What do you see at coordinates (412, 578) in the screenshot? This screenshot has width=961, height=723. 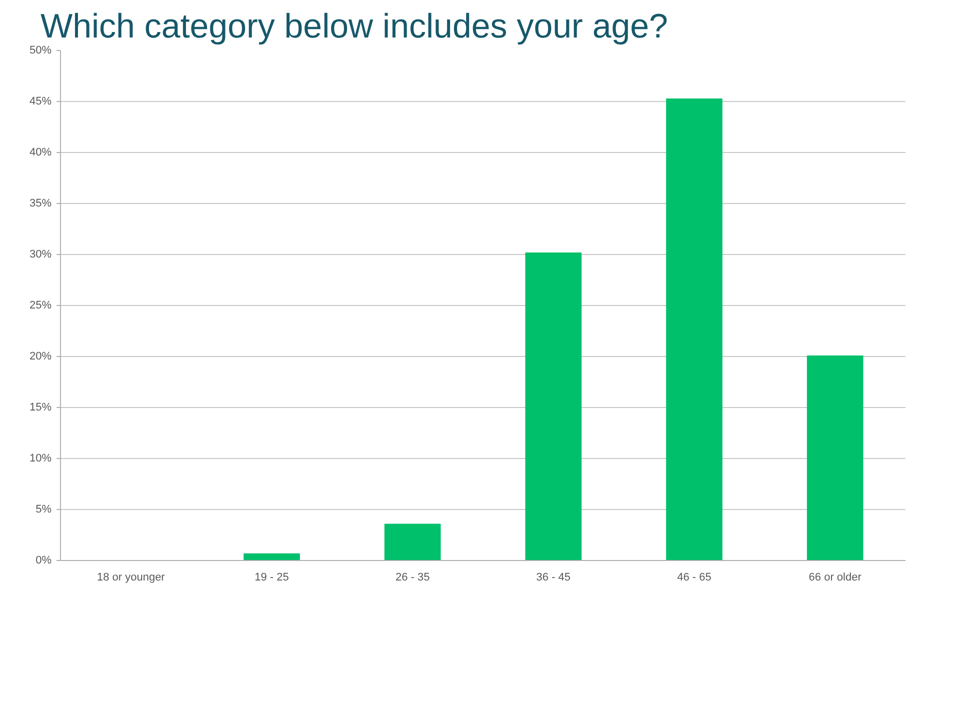 I see `x-tick-label: 26 - 35` at bounding box center [412, 578].